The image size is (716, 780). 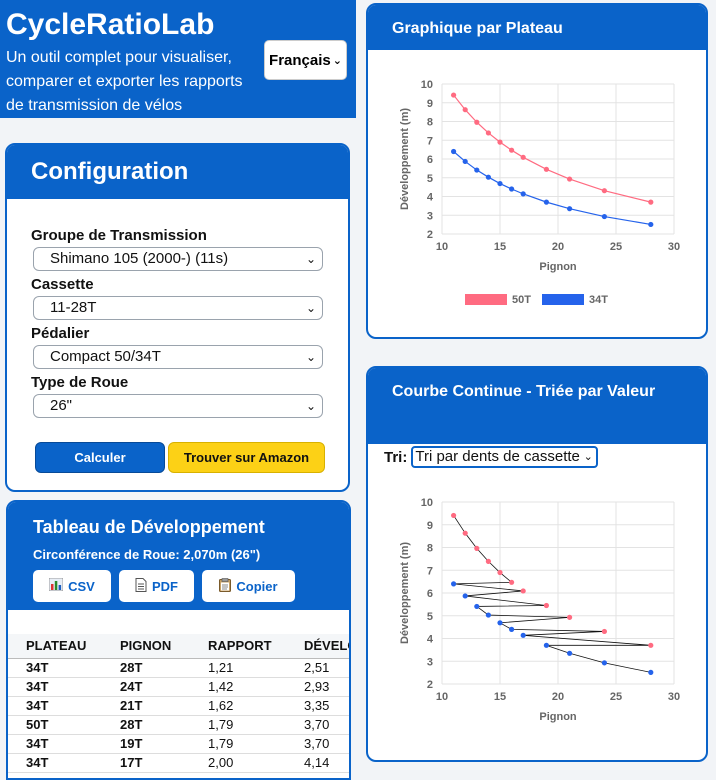 I want to click on column-header-plateau: PLATEAU, so click(x=55, y=646).